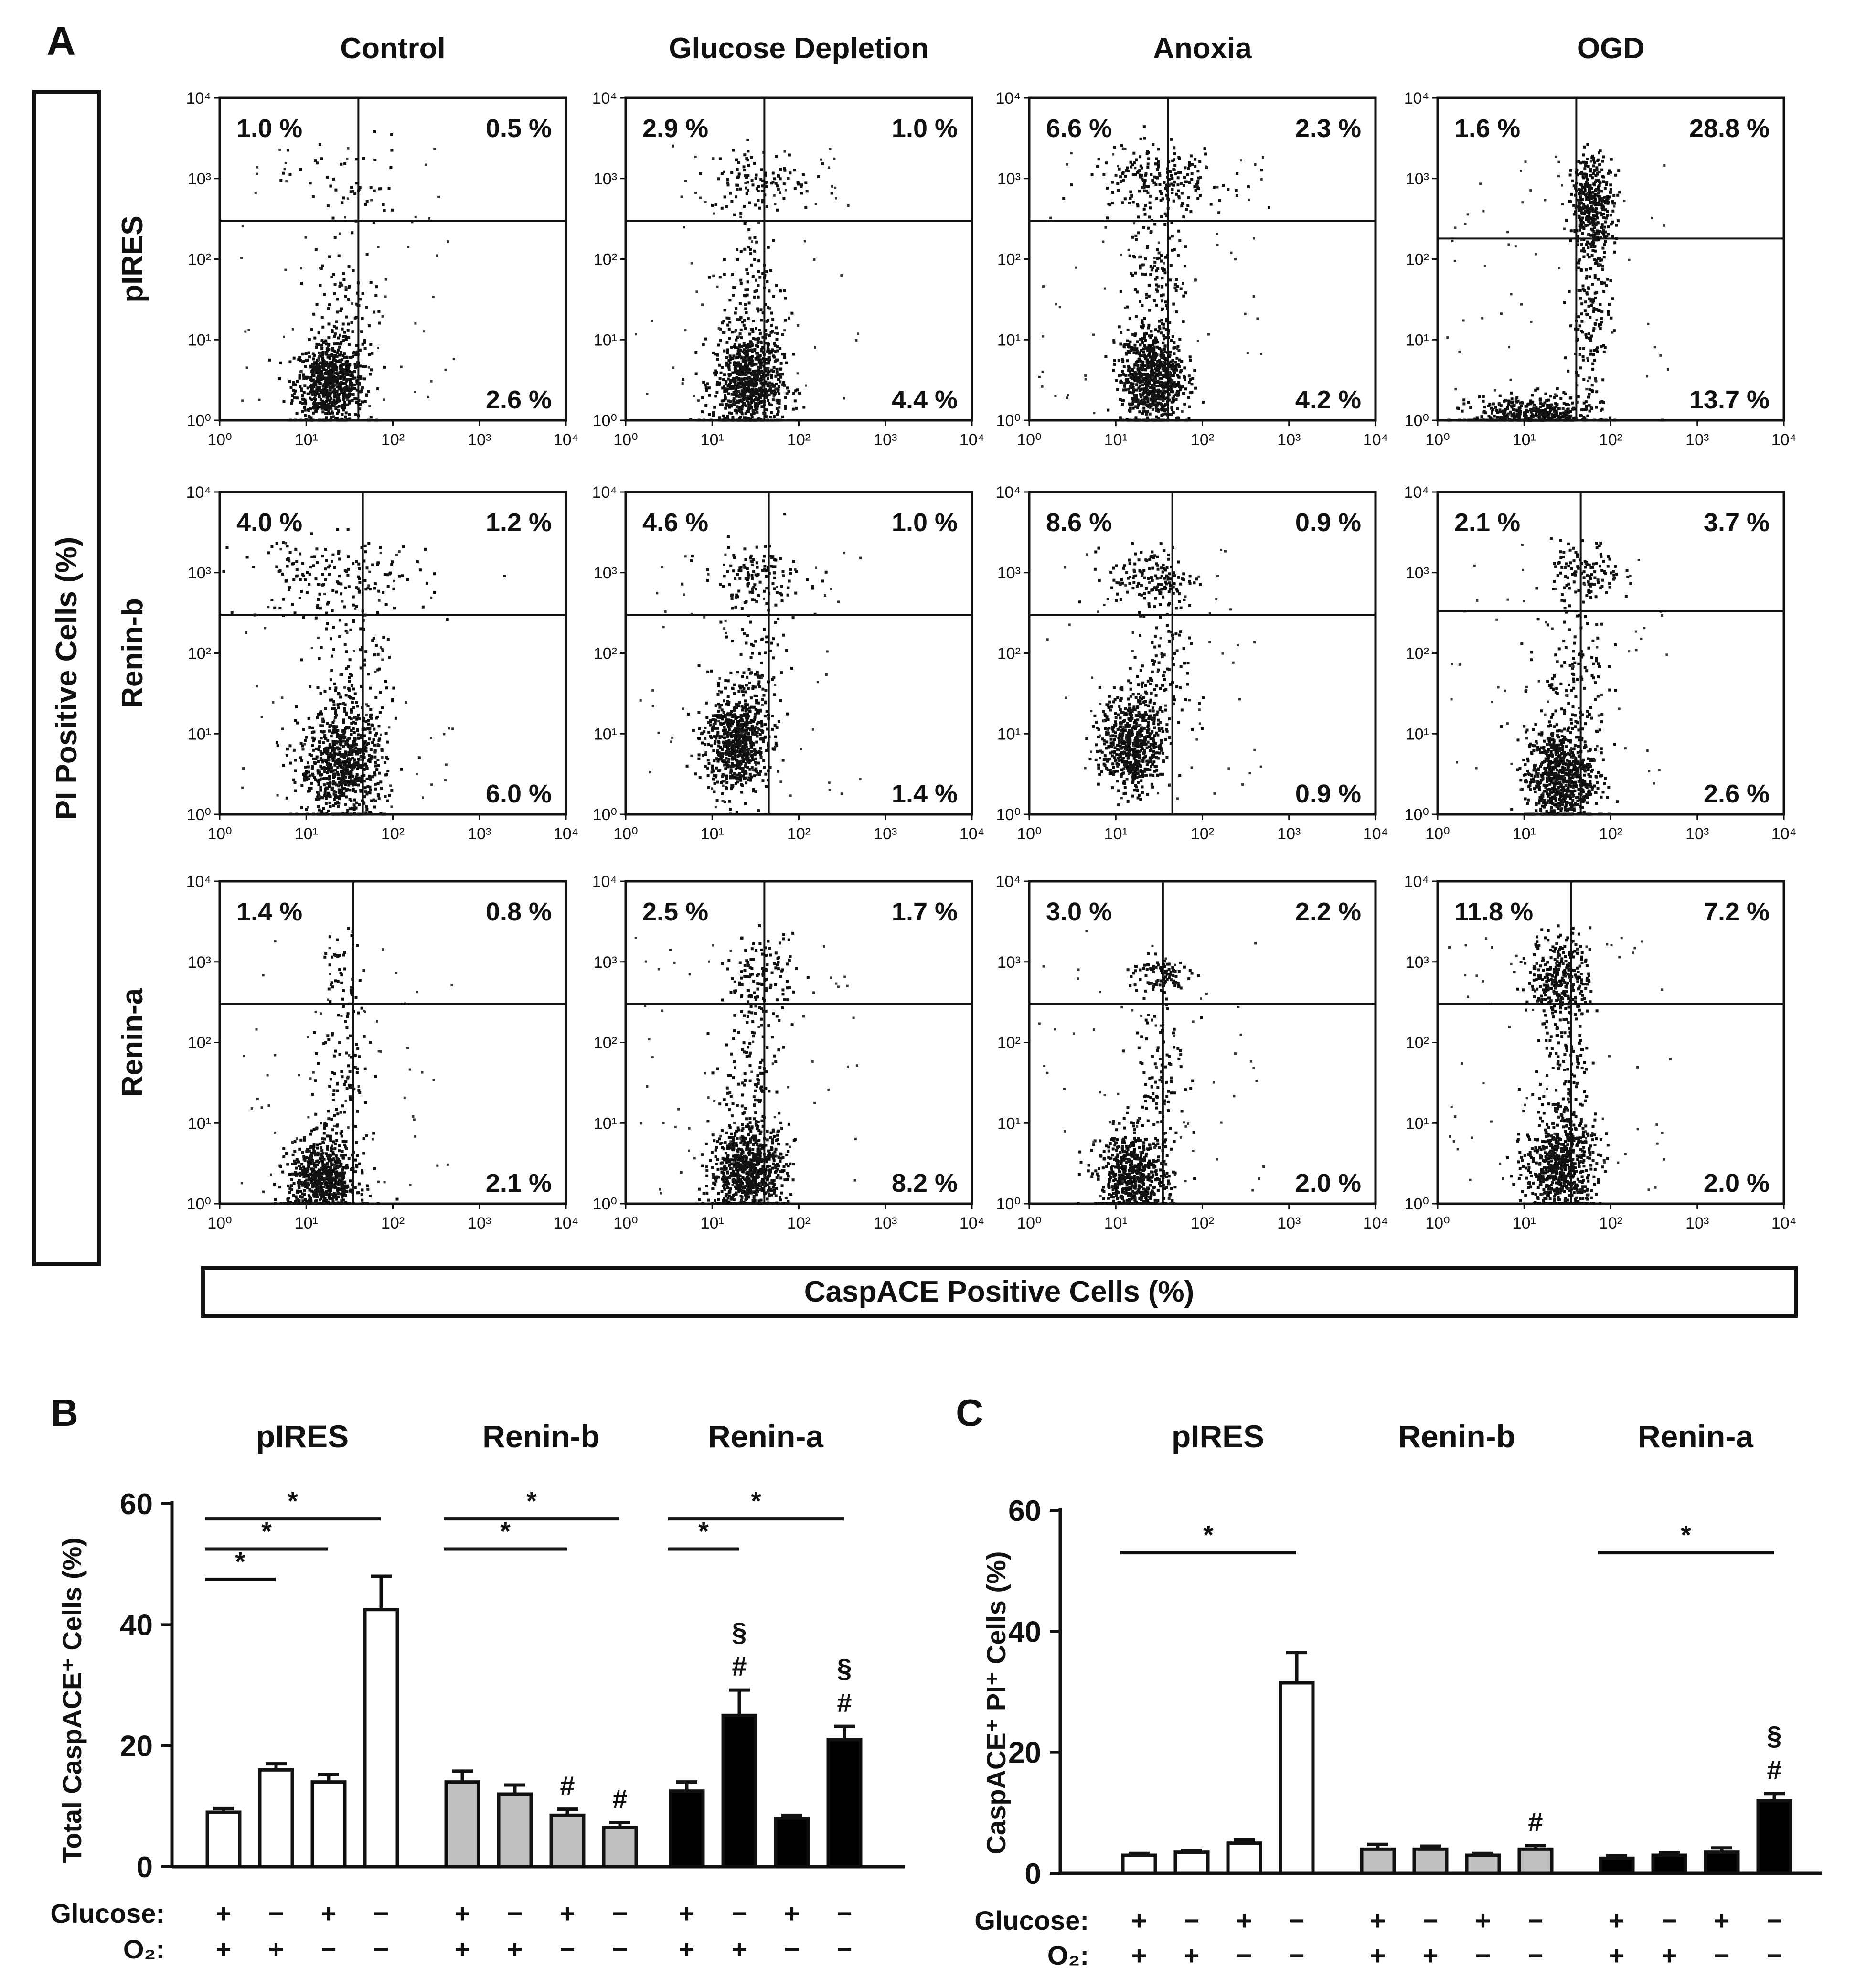  Describe the element at coordinates (519, 399) in the screenshot. I see `quadrant-lower-right: 2.6 %` at that location.